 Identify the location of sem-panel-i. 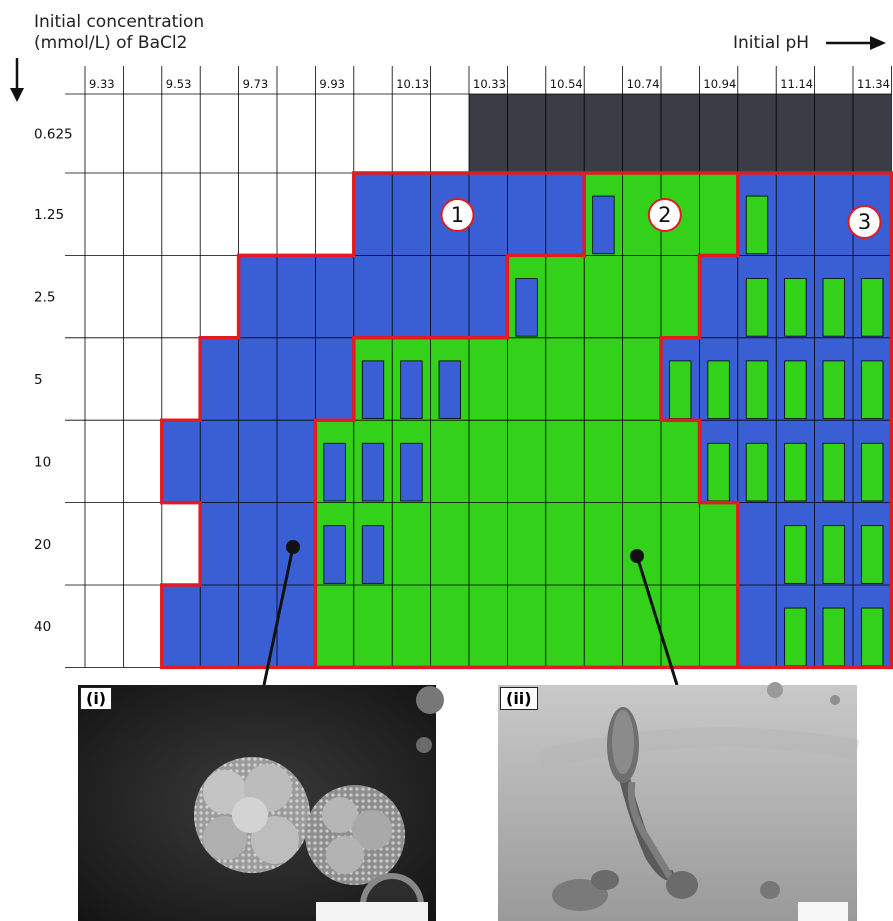
(261, 803).